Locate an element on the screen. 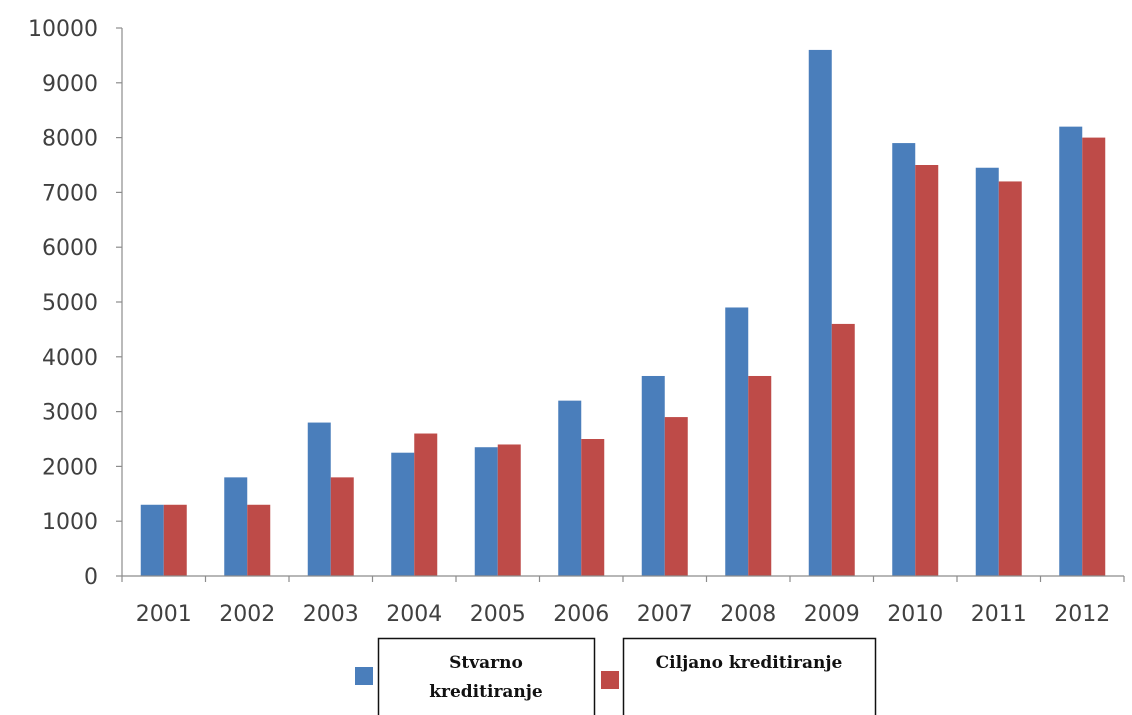 The height and width of the screenshot is (715, 1132). bar-stvarno-2006 is located at coordinates (570, 488).